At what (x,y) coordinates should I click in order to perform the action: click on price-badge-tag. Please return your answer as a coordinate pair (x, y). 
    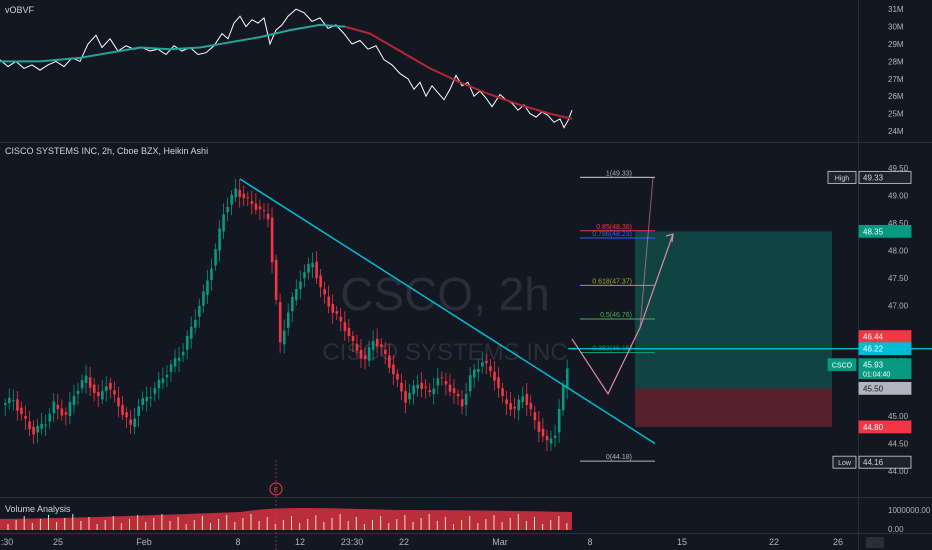
    Looking at the image, I should click on (842, 365).